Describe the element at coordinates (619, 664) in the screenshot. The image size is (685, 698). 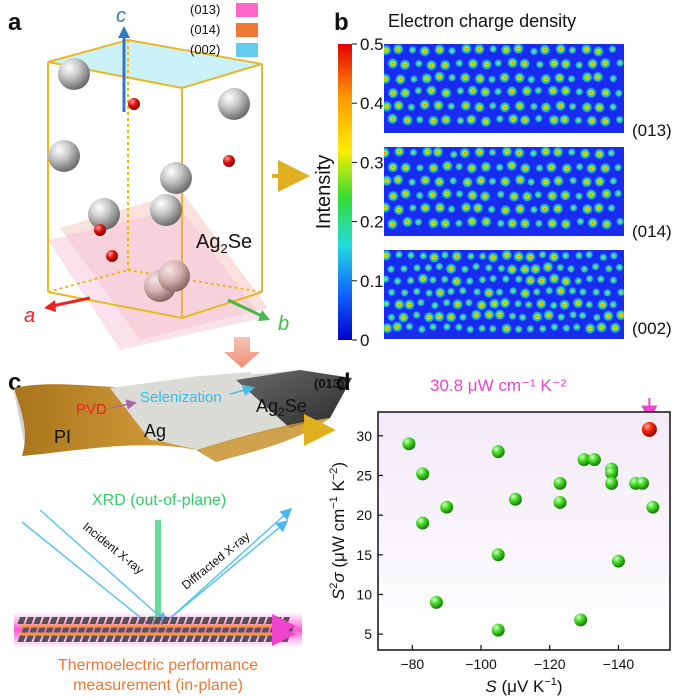
I see `x-tick-label: −140` at that location.